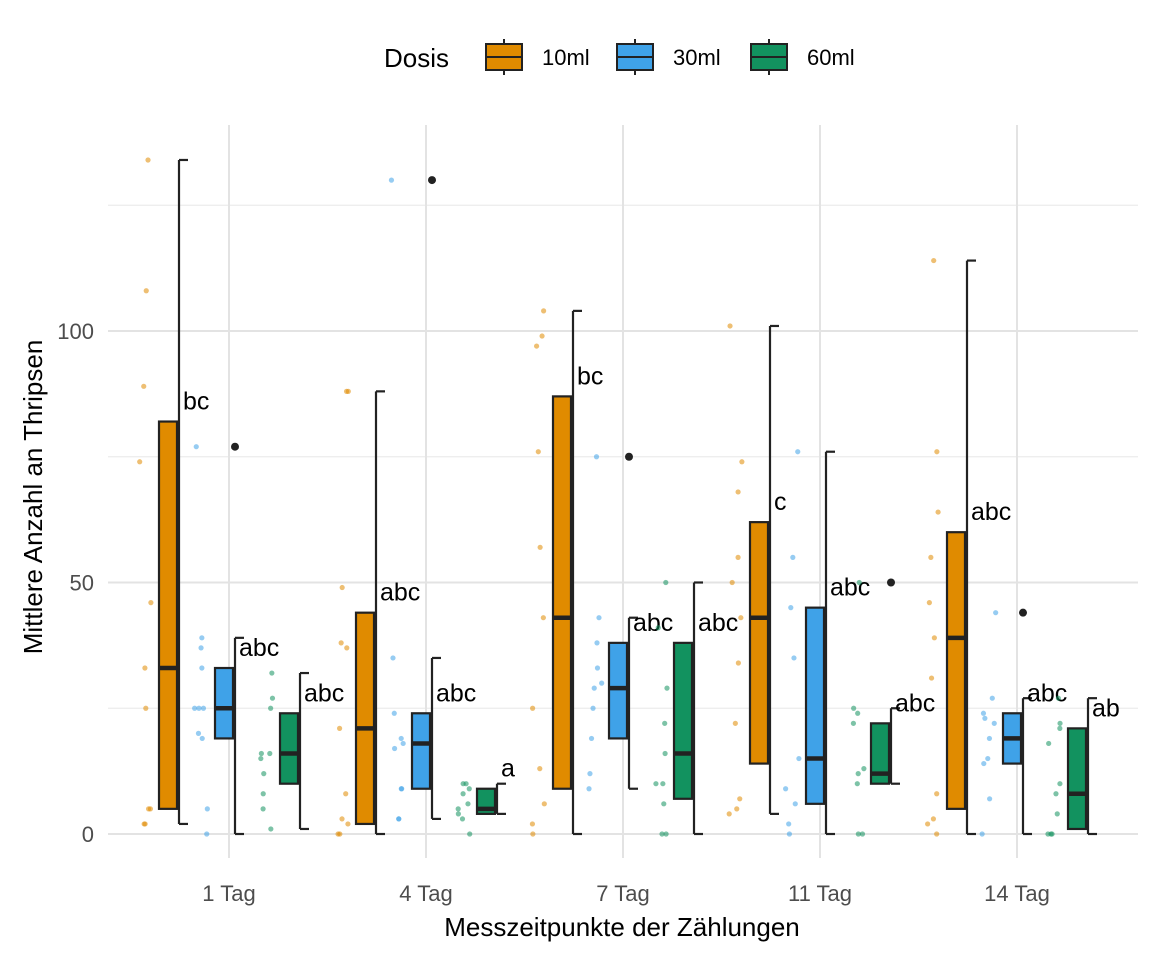  I want to click on x-axis-title: Messzeitpunkte der Zählungen, so click(622, 927).